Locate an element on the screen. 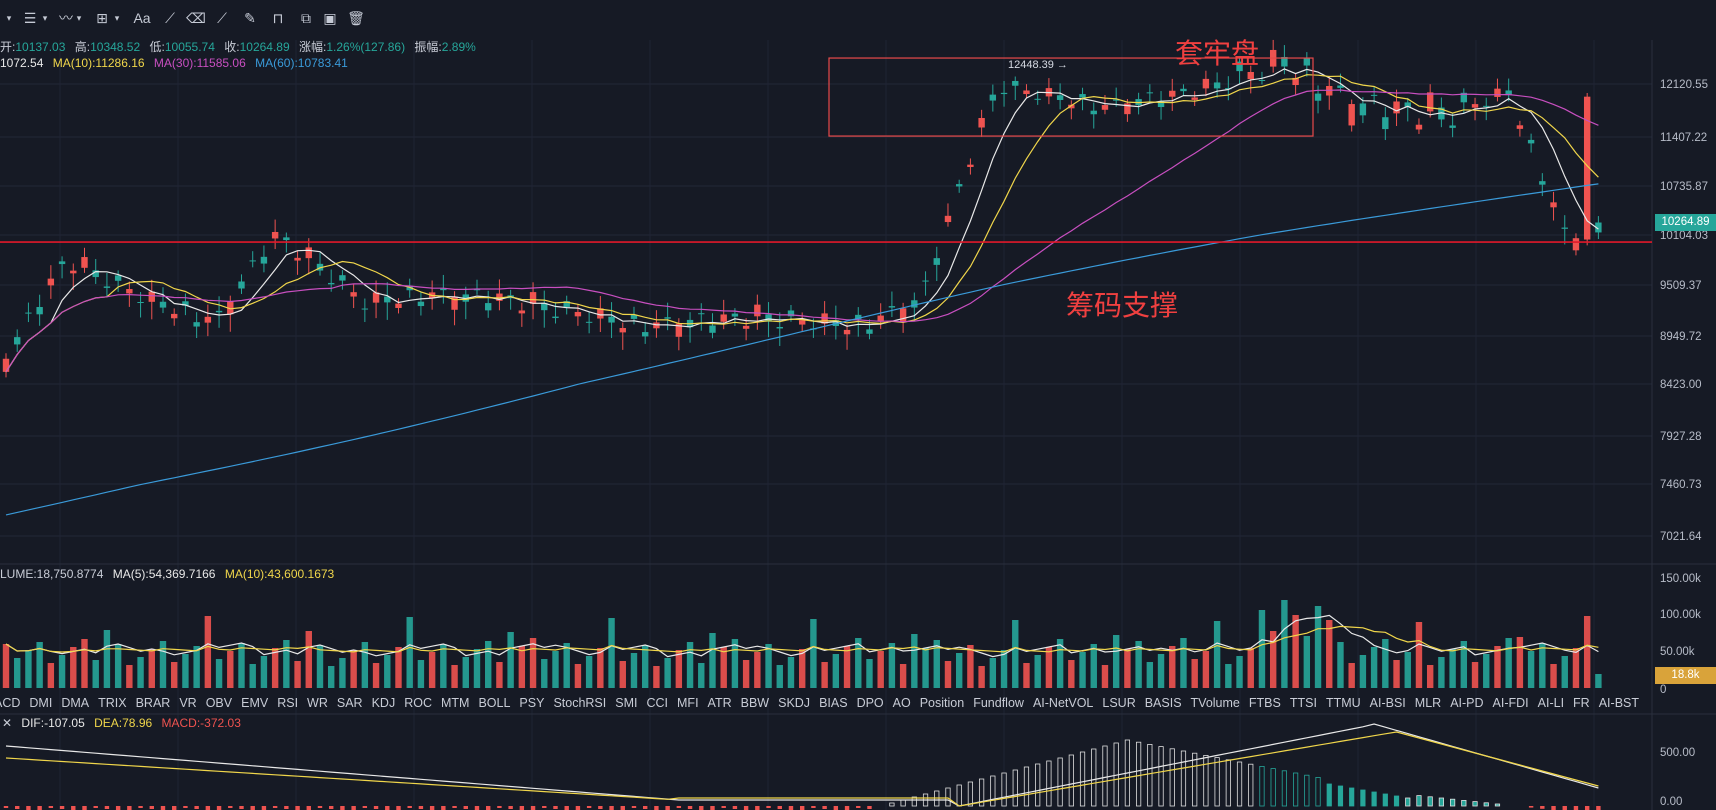 This screenshot has height=810, width=1716. indicator-tab-ai-bsi: AI-BSI is located at coordinates (1387, 703).